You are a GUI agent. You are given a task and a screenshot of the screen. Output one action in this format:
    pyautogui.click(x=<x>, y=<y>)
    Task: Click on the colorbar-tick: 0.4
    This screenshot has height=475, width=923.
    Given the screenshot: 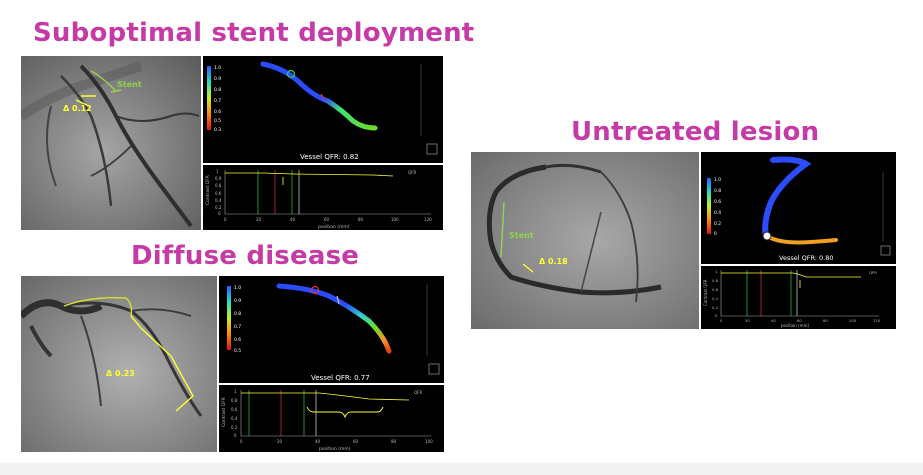 What is the action you would take?
    pyautogui.click(x=717, y=213)
    